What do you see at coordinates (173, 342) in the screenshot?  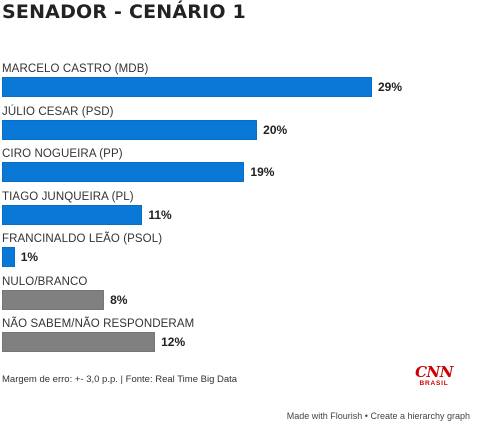 I see `value-label: 12%` at bounding box center [173, 342].